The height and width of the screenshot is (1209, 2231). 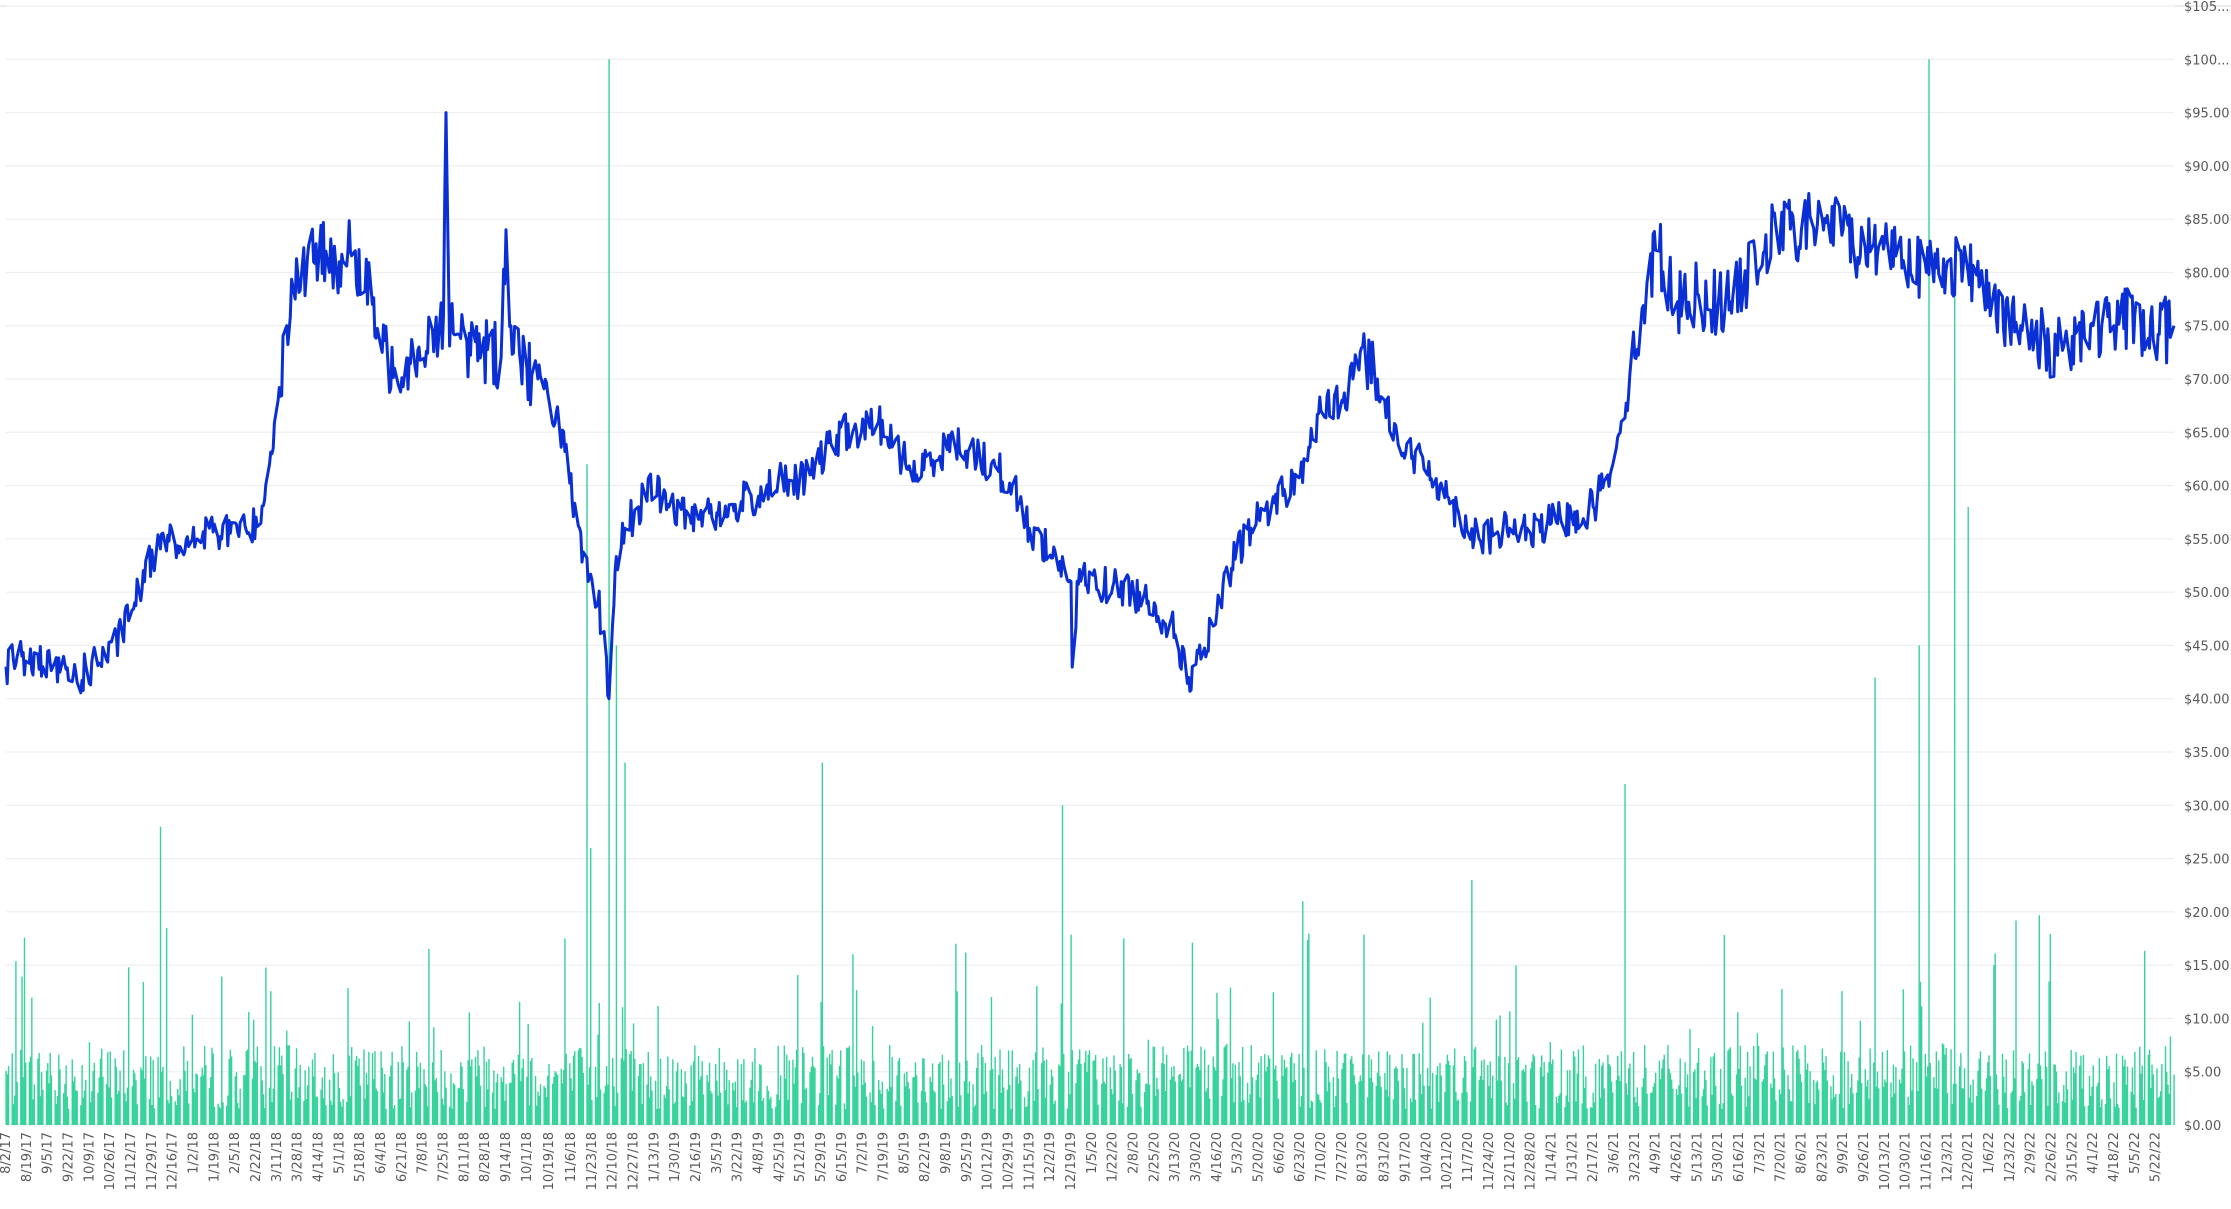 I want to click on y-tick-label: $70.00, so click(x=2207, y=380).